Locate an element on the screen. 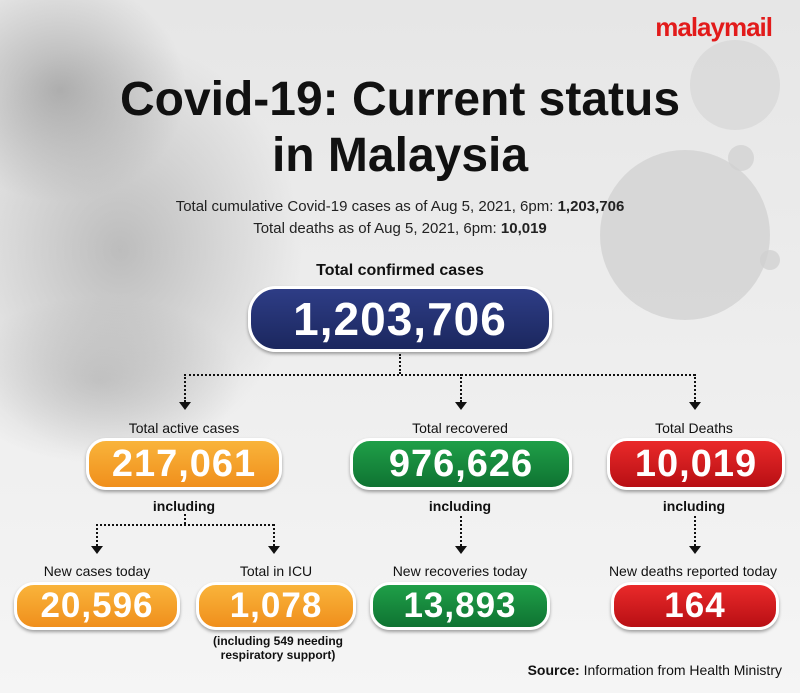 The width and height of the screenshot is (800, 693). icu-note-line-2: respiratory support) is located at coordinates (278, 655).